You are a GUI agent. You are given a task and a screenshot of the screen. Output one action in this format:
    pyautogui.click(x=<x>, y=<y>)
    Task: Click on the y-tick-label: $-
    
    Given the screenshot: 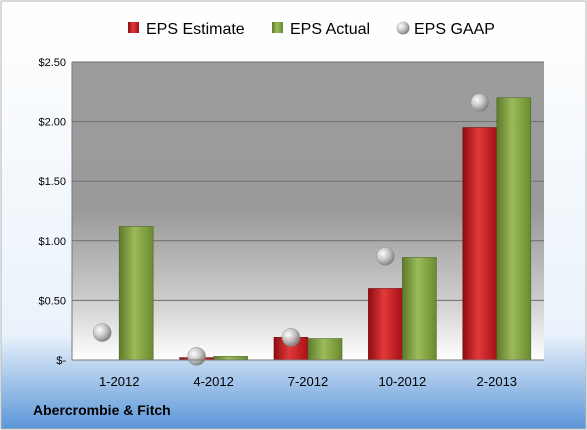 What is the action you would take?
    pyautogui.click(x=61, y=361)
    